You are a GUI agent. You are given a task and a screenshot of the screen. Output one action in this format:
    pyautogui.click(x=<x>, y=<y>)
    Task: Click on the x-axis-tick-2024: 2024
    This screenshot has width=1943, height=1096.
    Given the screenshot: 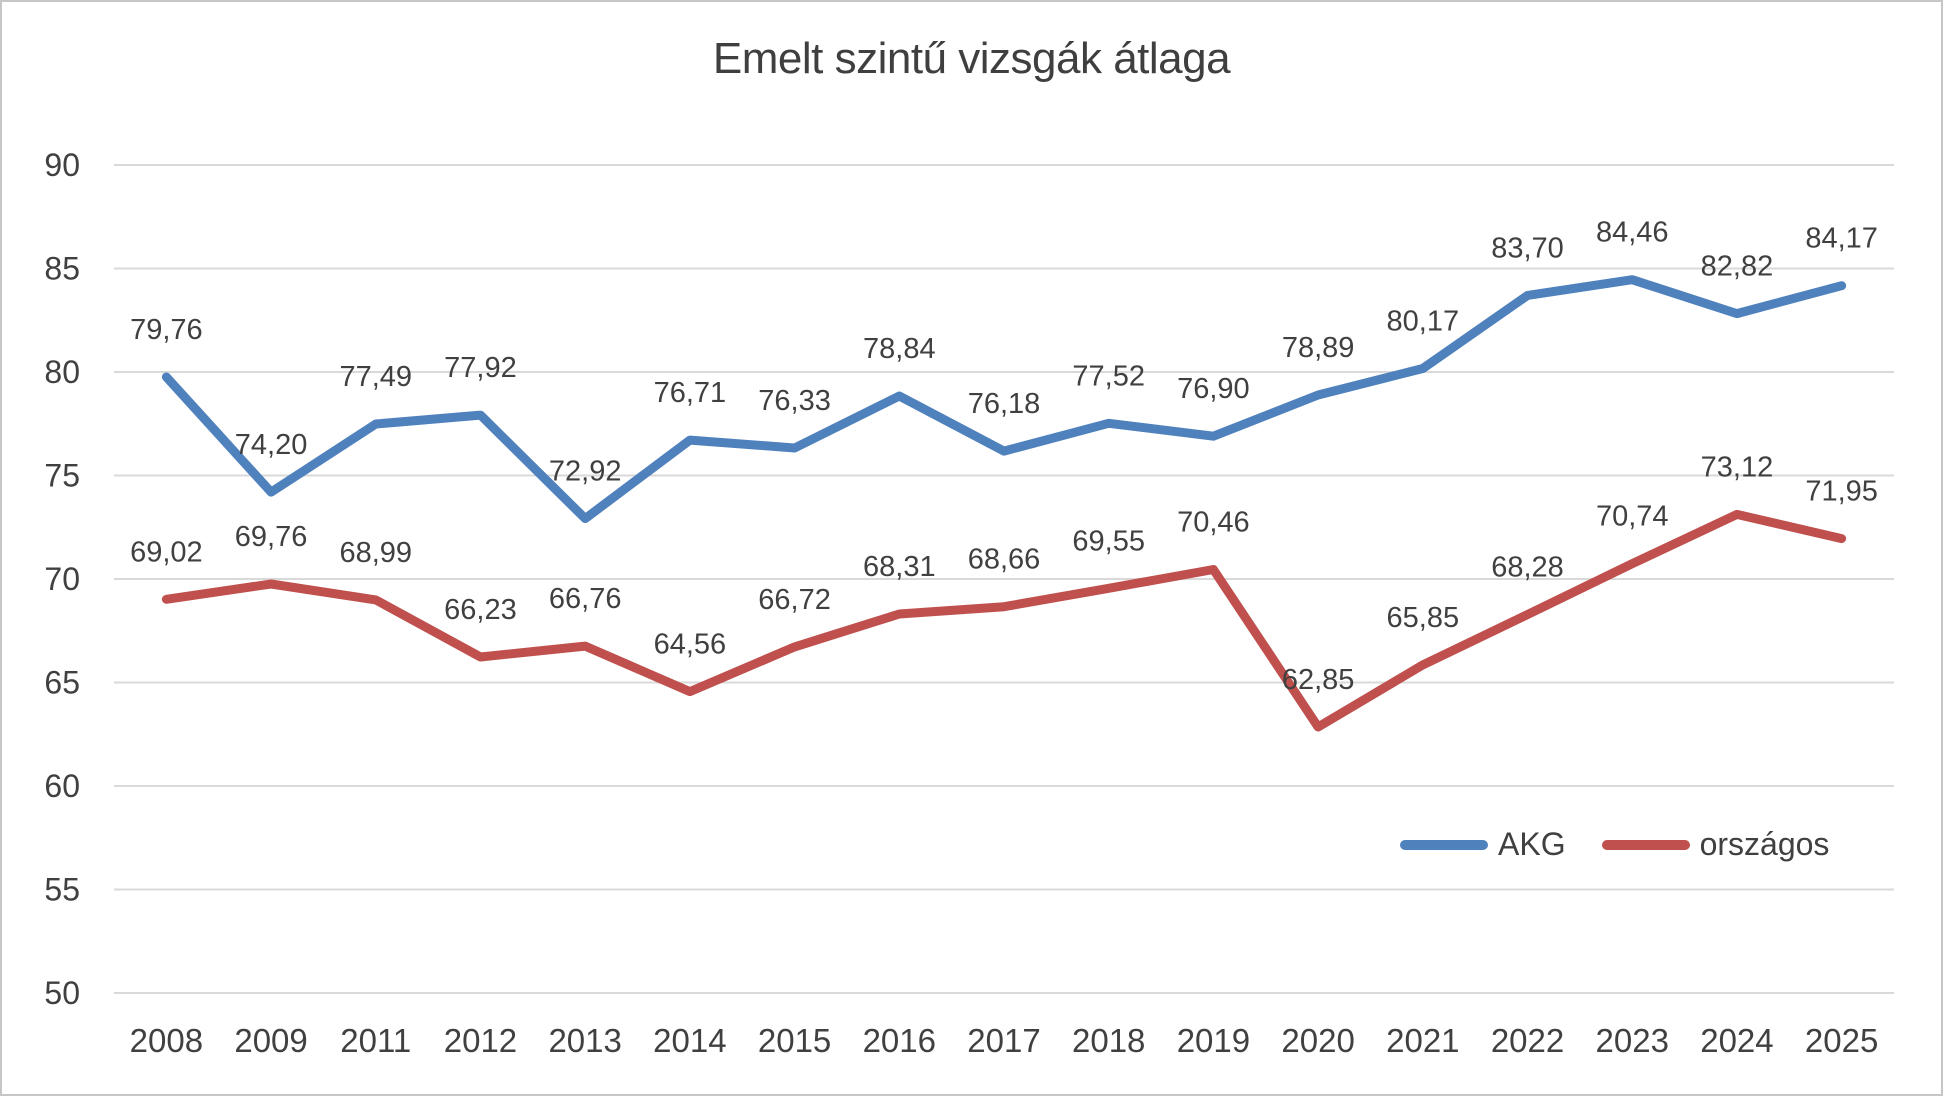 What is the action you would take?
    pyautogui.click(x=1736, y=1040)
    